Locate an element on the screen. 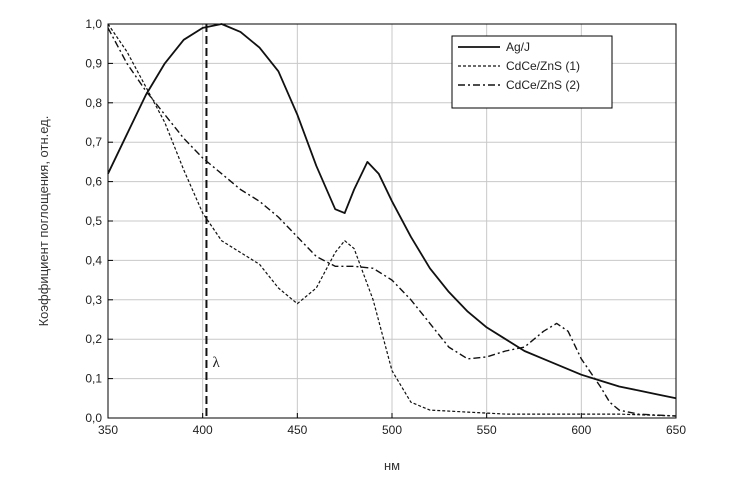  marker-layer: λ is located at coordinates (212, 221).